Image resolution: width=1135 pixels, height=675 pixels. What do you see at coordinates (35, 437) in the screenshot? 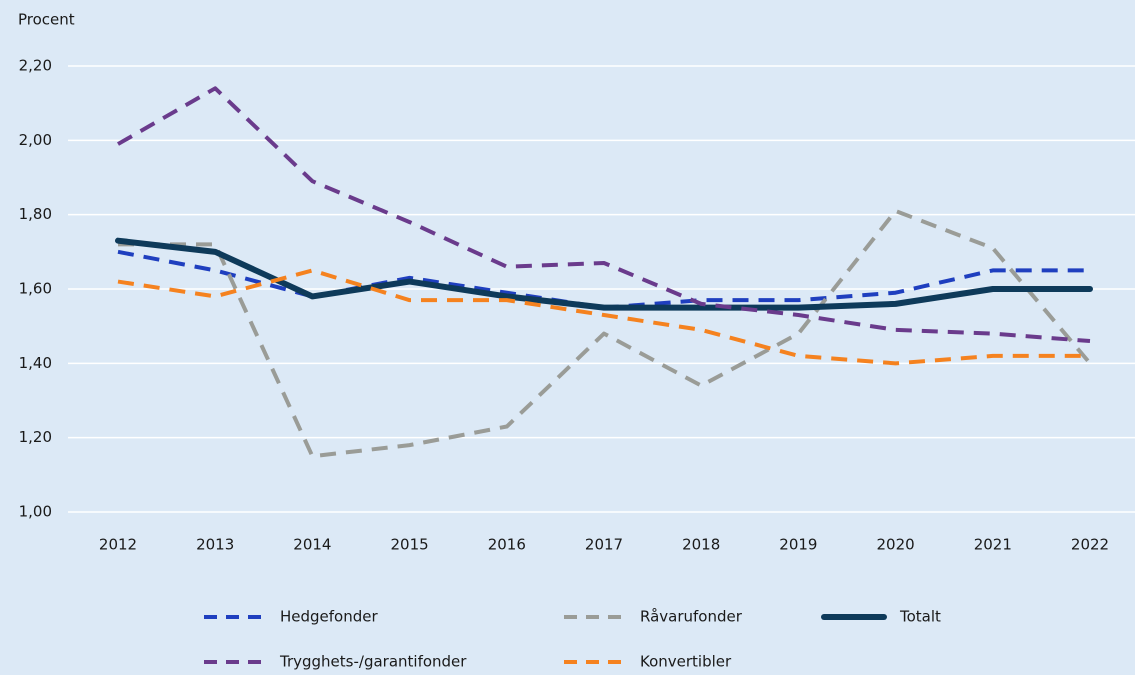
I see `y-tick-label: 1,20` at bounding box center [35, 437].